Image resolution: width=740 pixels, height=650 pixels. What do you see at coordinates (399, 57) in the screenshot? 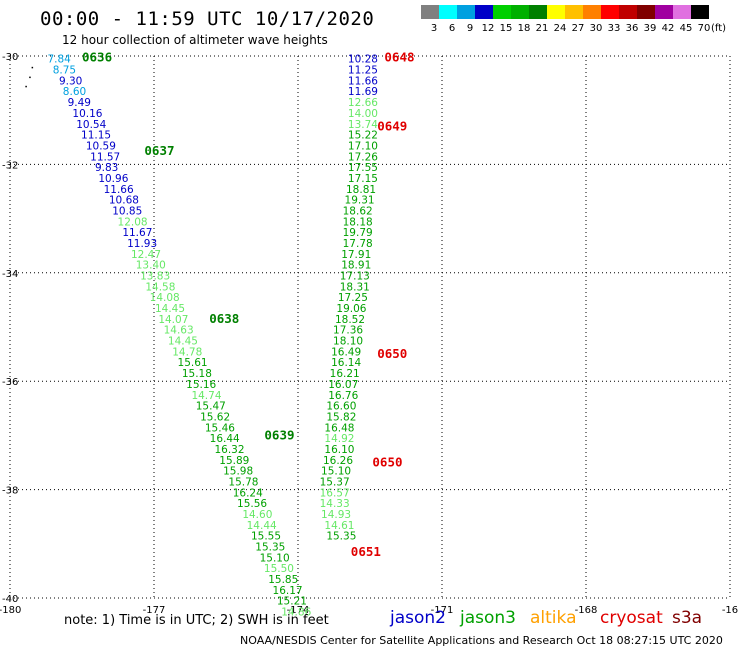
I see `pass-time-label: 0648` at bounding box center [399, 57].